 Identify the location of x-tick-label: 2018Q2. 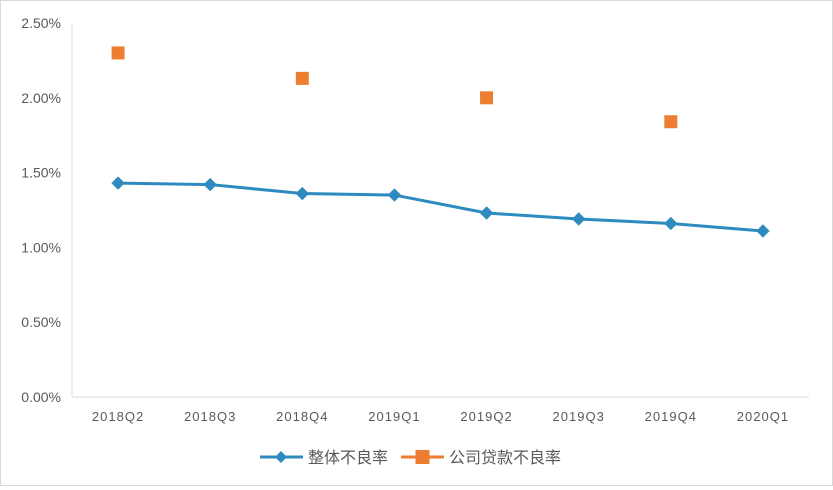
(118, 416).